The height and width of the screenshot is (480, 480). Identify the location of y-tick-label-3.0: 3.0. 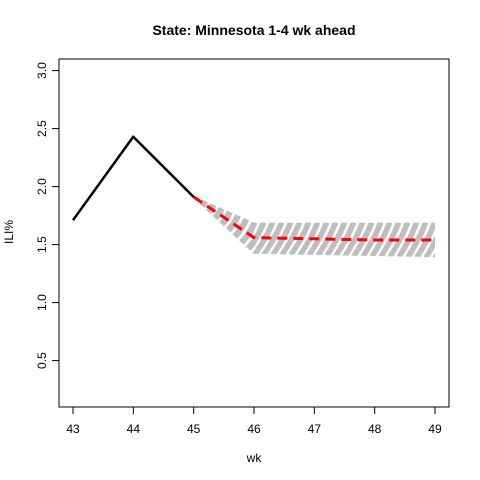
(42, 70).